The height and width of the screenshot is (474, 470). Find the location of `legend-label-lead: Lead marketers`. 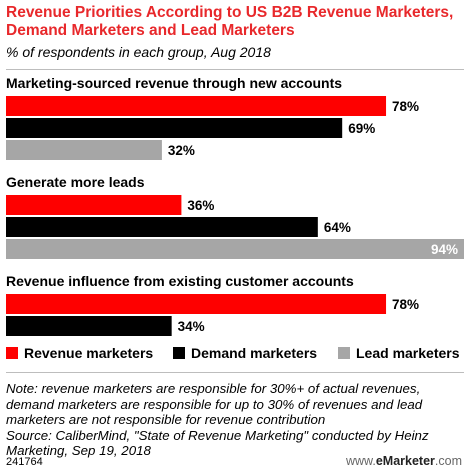

legend-label-lead: Lead marketers is located at coordinates (408, 353).